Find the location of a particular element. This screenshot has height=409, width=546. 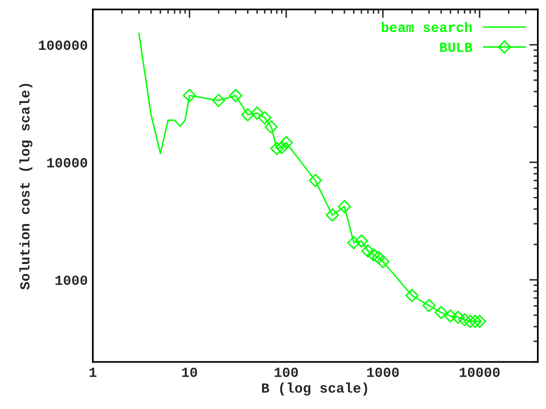

y-tick-label: 1000 is located at coordinates (72, 280).